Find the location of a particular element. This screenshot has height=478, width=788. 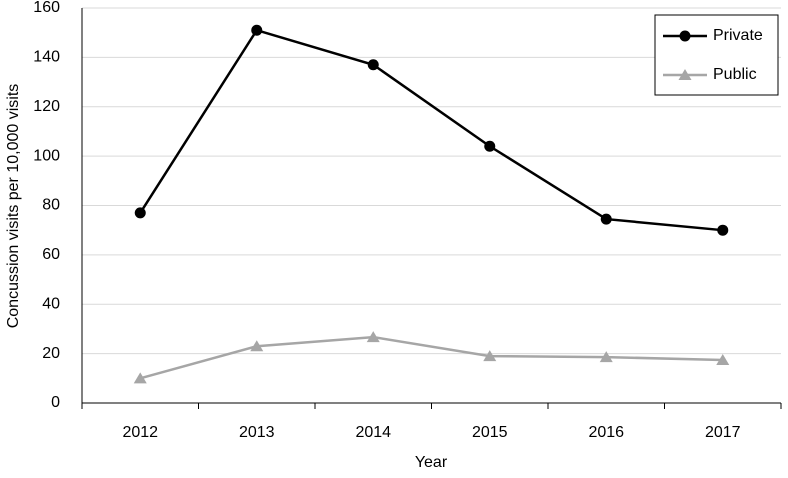

y-tick-label: 80 is located at coordinates (51, 205).